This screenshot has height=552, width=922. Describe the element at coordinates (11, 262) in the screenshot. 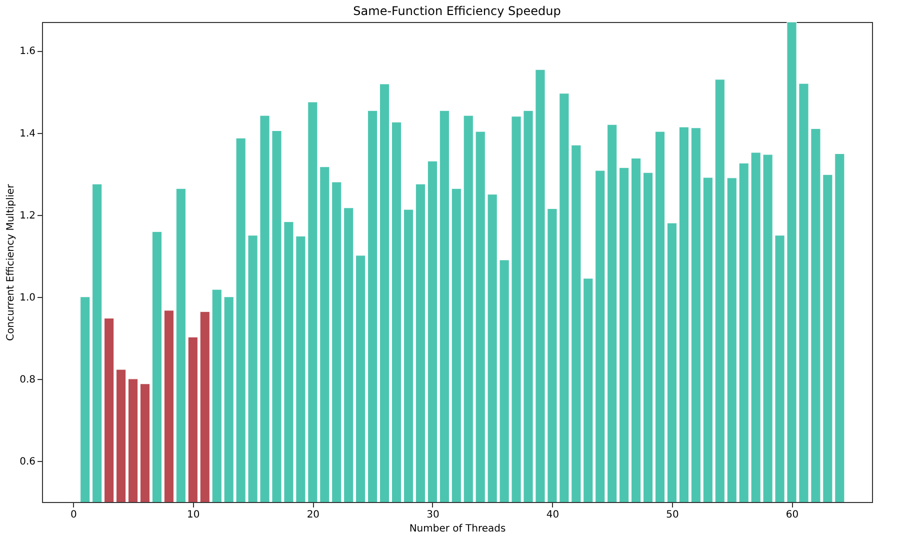

I see `y-axis-title: Concurrent Efficiency Multiplier` at that location.